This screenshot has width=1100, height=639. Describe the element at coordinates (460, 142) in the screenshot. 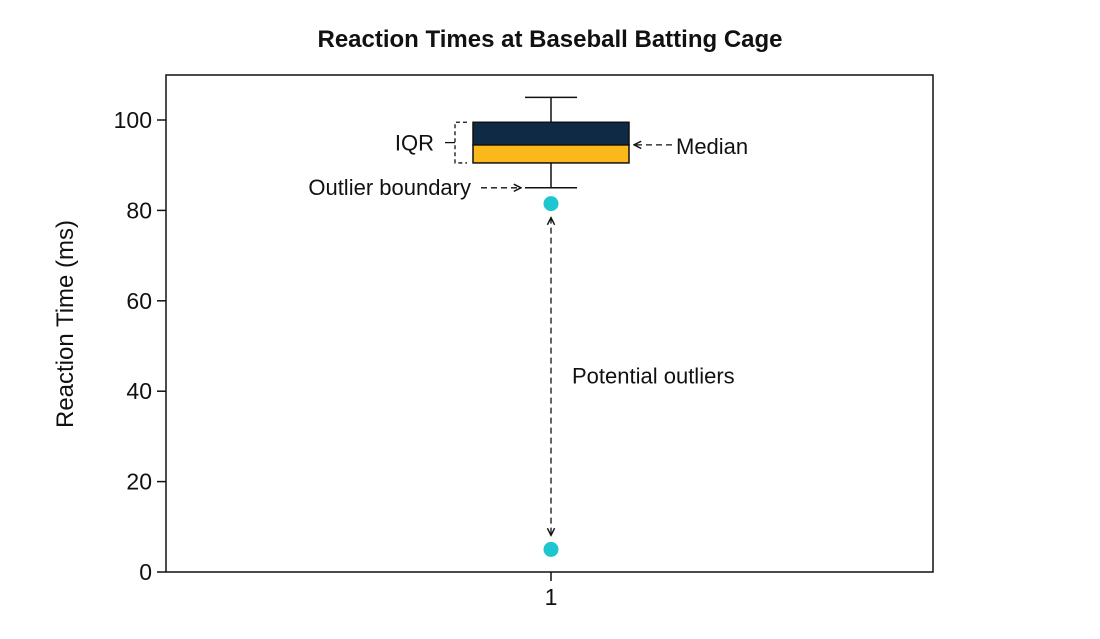

I see `iqr-bracket` at that location.